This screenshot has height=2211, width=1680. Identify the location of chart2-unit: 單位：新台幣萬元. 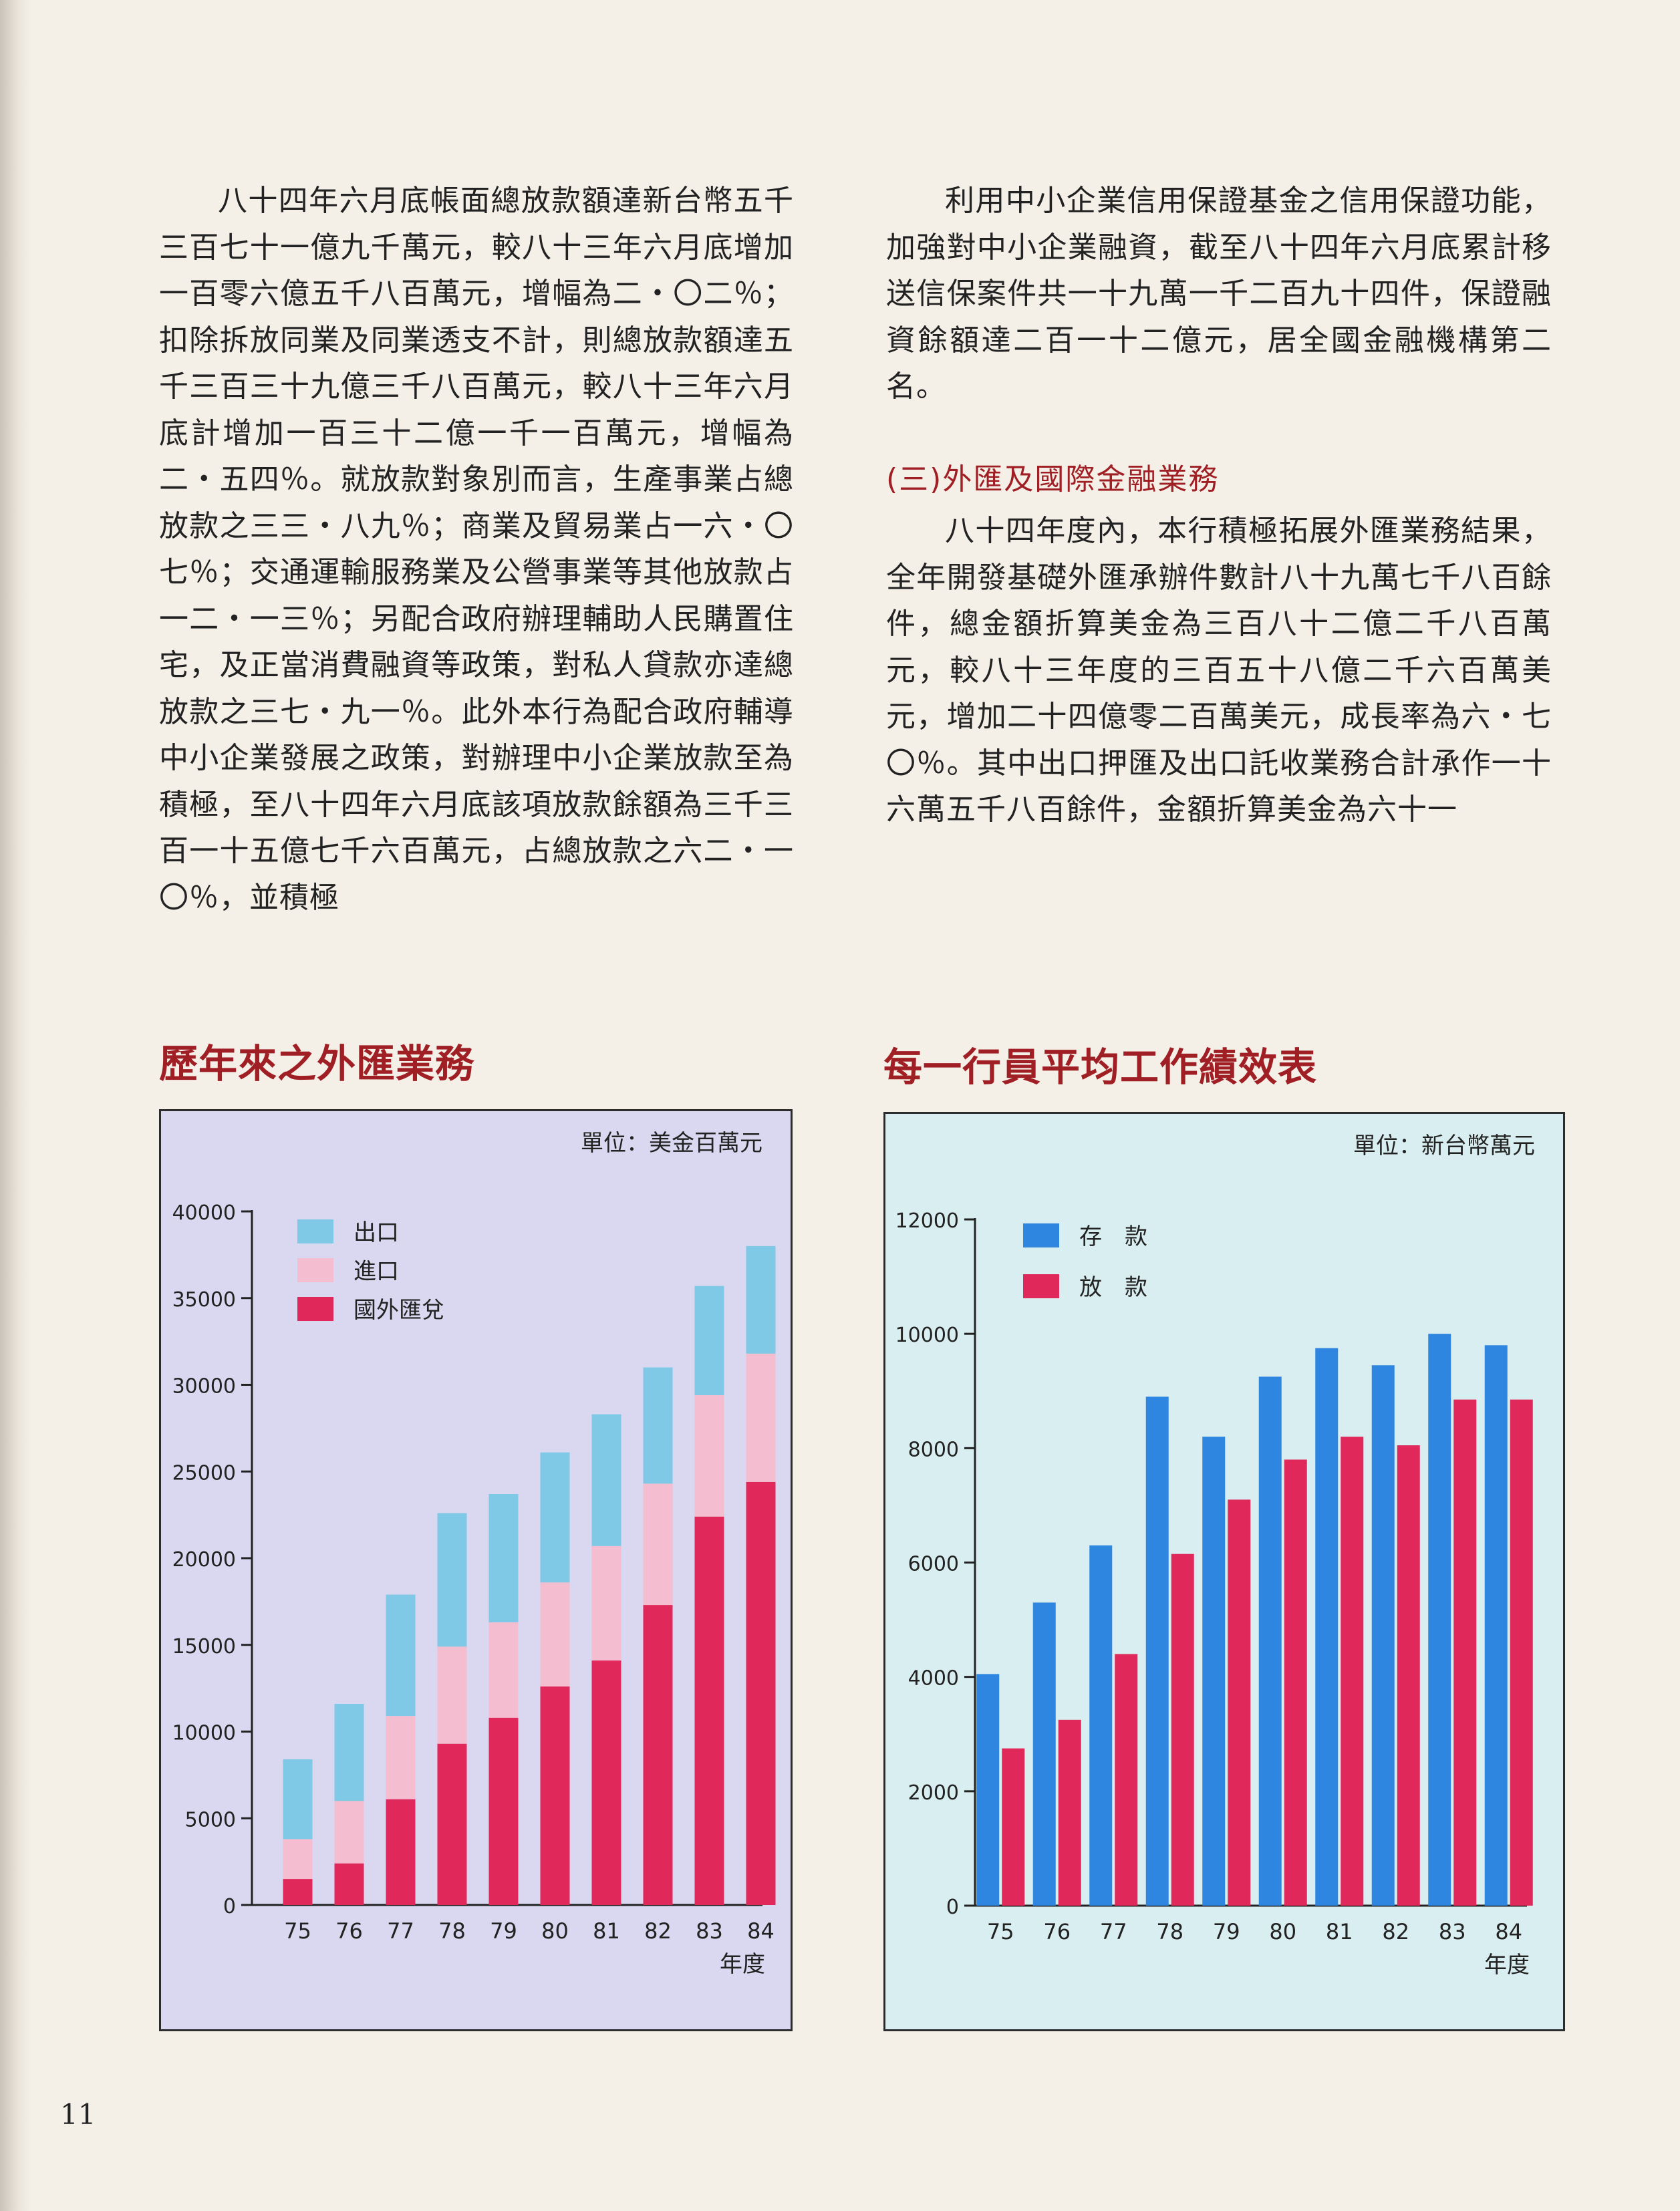
(1444, 1146).